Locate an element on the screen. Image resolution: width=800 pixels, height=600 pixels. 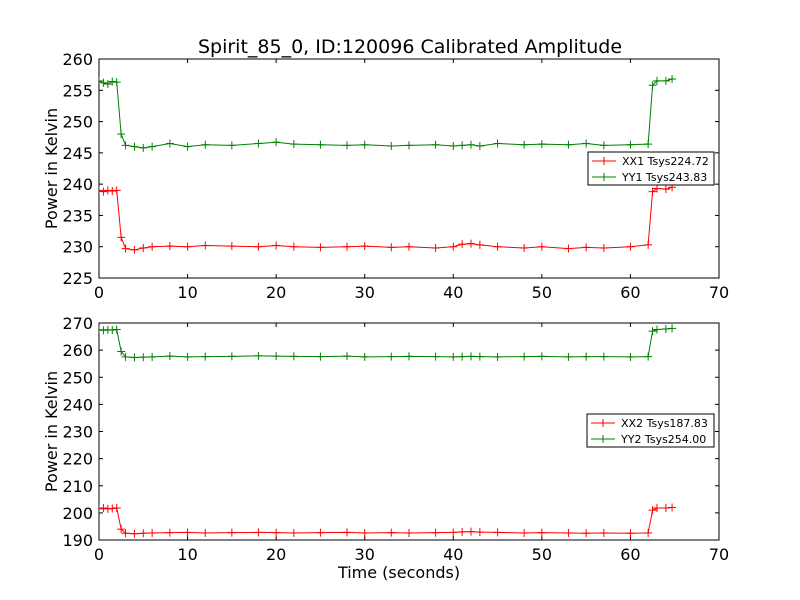
legend-label: YY1 Tsys243.83 is located at coordinates (664, 177).